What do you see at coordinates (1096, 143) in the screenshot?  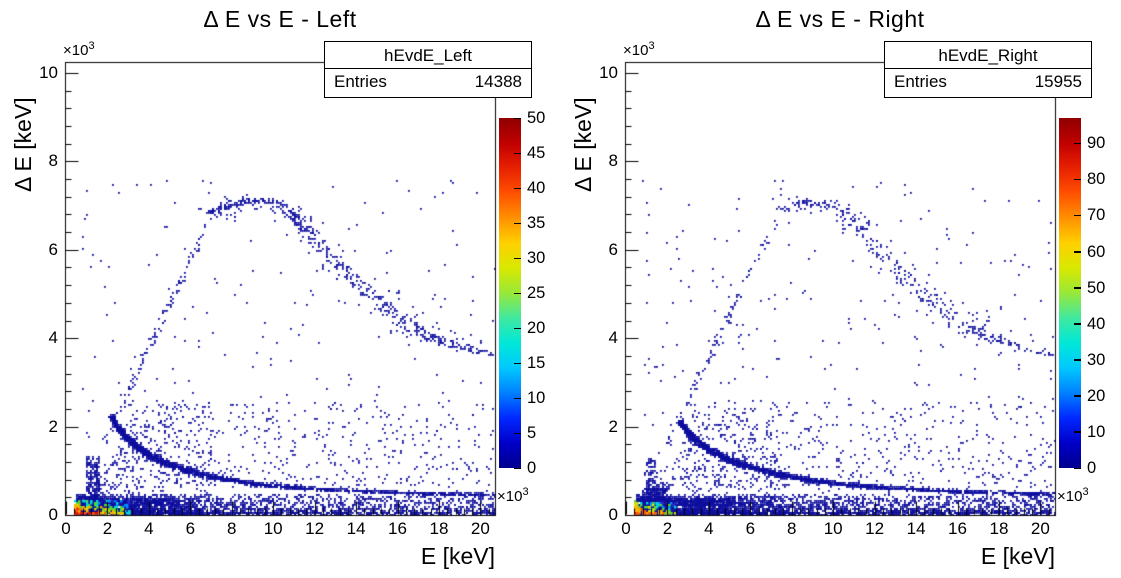 I see `colorbar-tick-label: 90` at bounding box center [1096, 143].